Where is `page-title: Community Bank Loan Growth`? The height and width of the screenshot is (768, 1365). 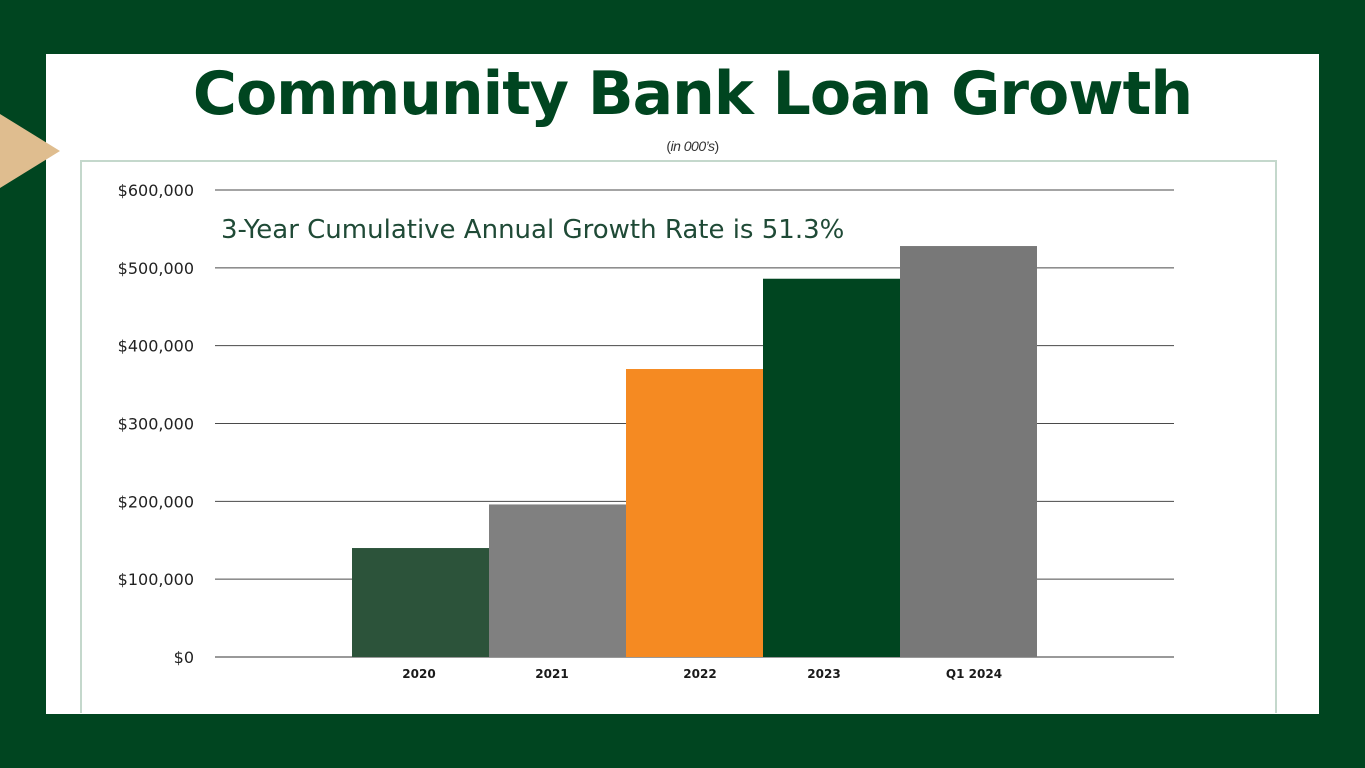 page-title: Community Bank Loan Growth is located at coordinates (692, 94).